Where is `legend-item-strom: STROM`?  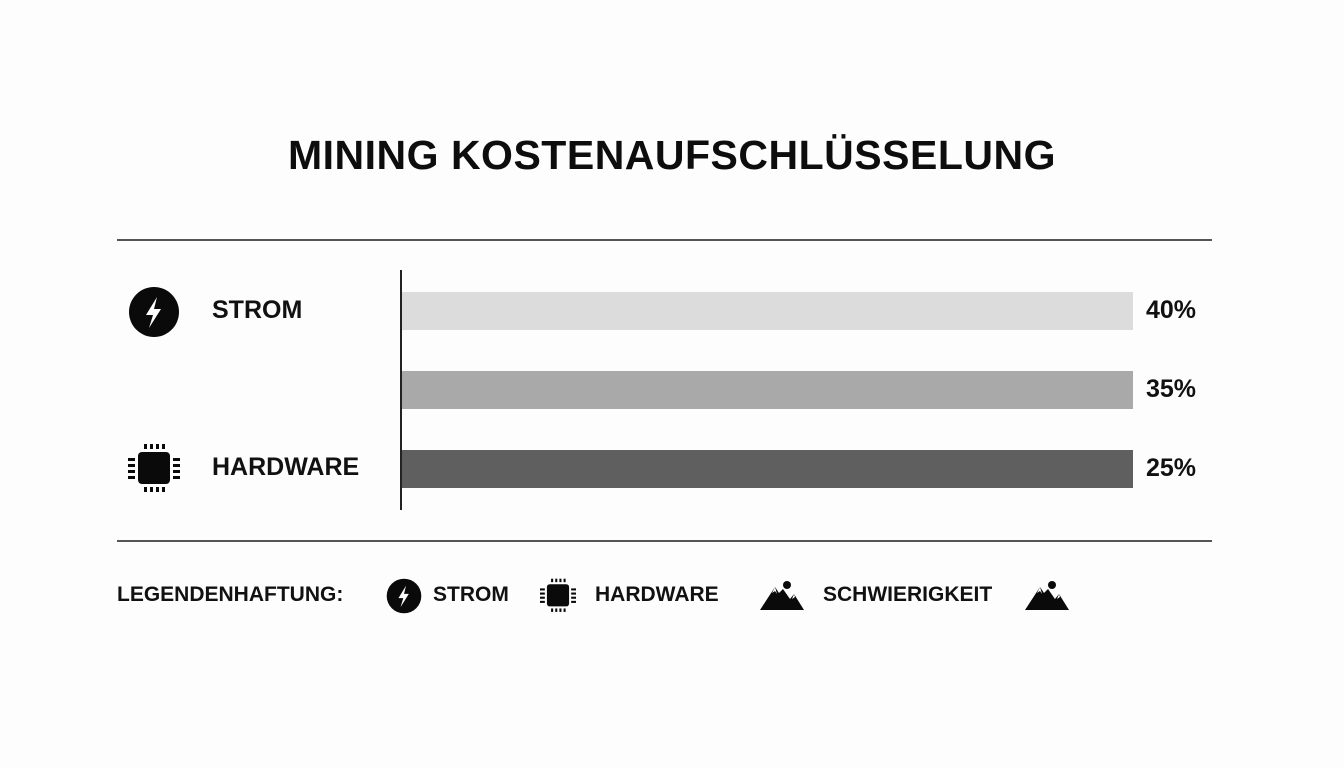 legend-item-strom: STROM is located at coordinates (471, 594).